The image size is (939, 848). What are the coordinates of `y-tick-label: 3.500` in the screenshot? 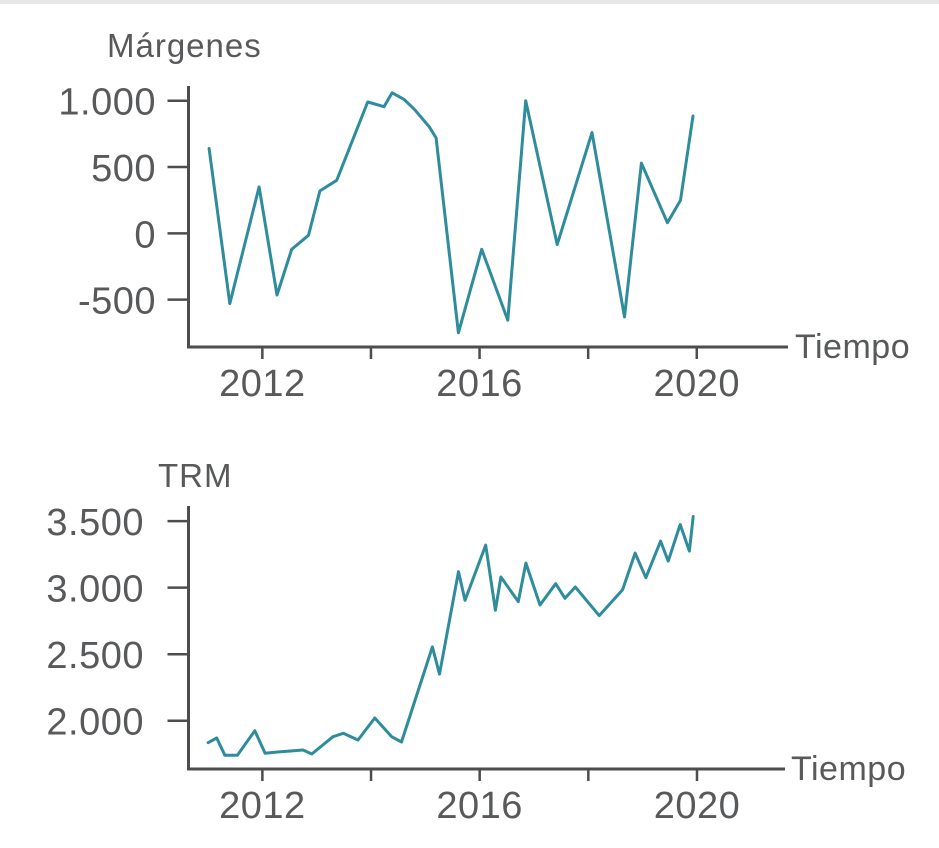 It's located at (95, 523).